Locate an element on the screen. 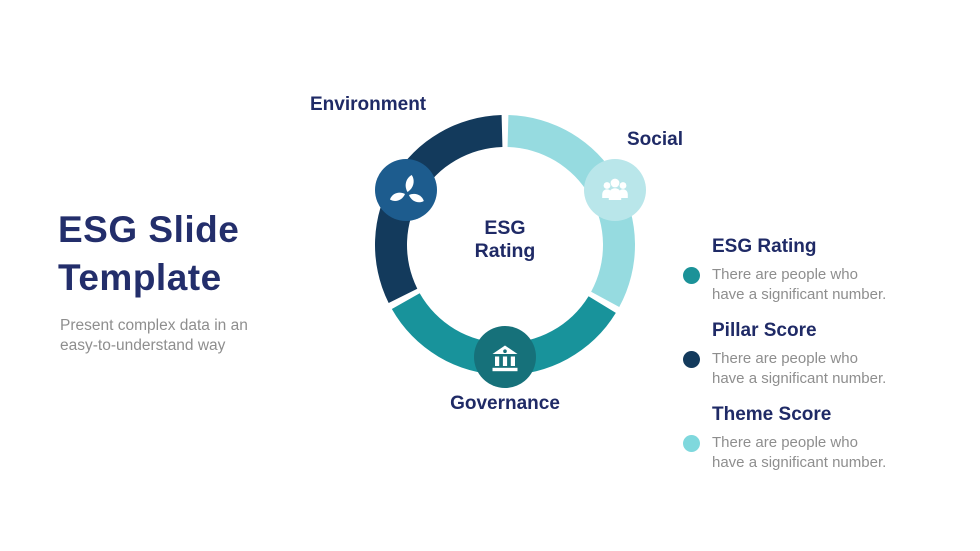 This screenshot has width=980, height=551. environment-badge is located at coordinates (406, 190).